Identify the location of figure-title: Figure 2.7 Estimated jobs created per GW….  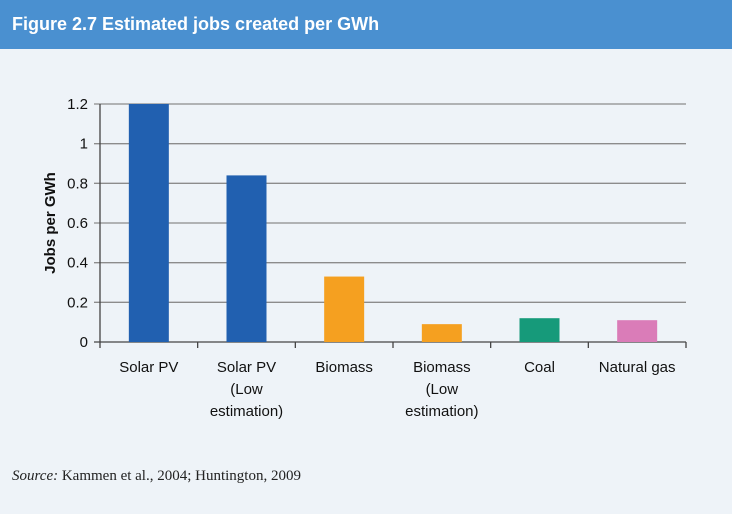
(196, 24).